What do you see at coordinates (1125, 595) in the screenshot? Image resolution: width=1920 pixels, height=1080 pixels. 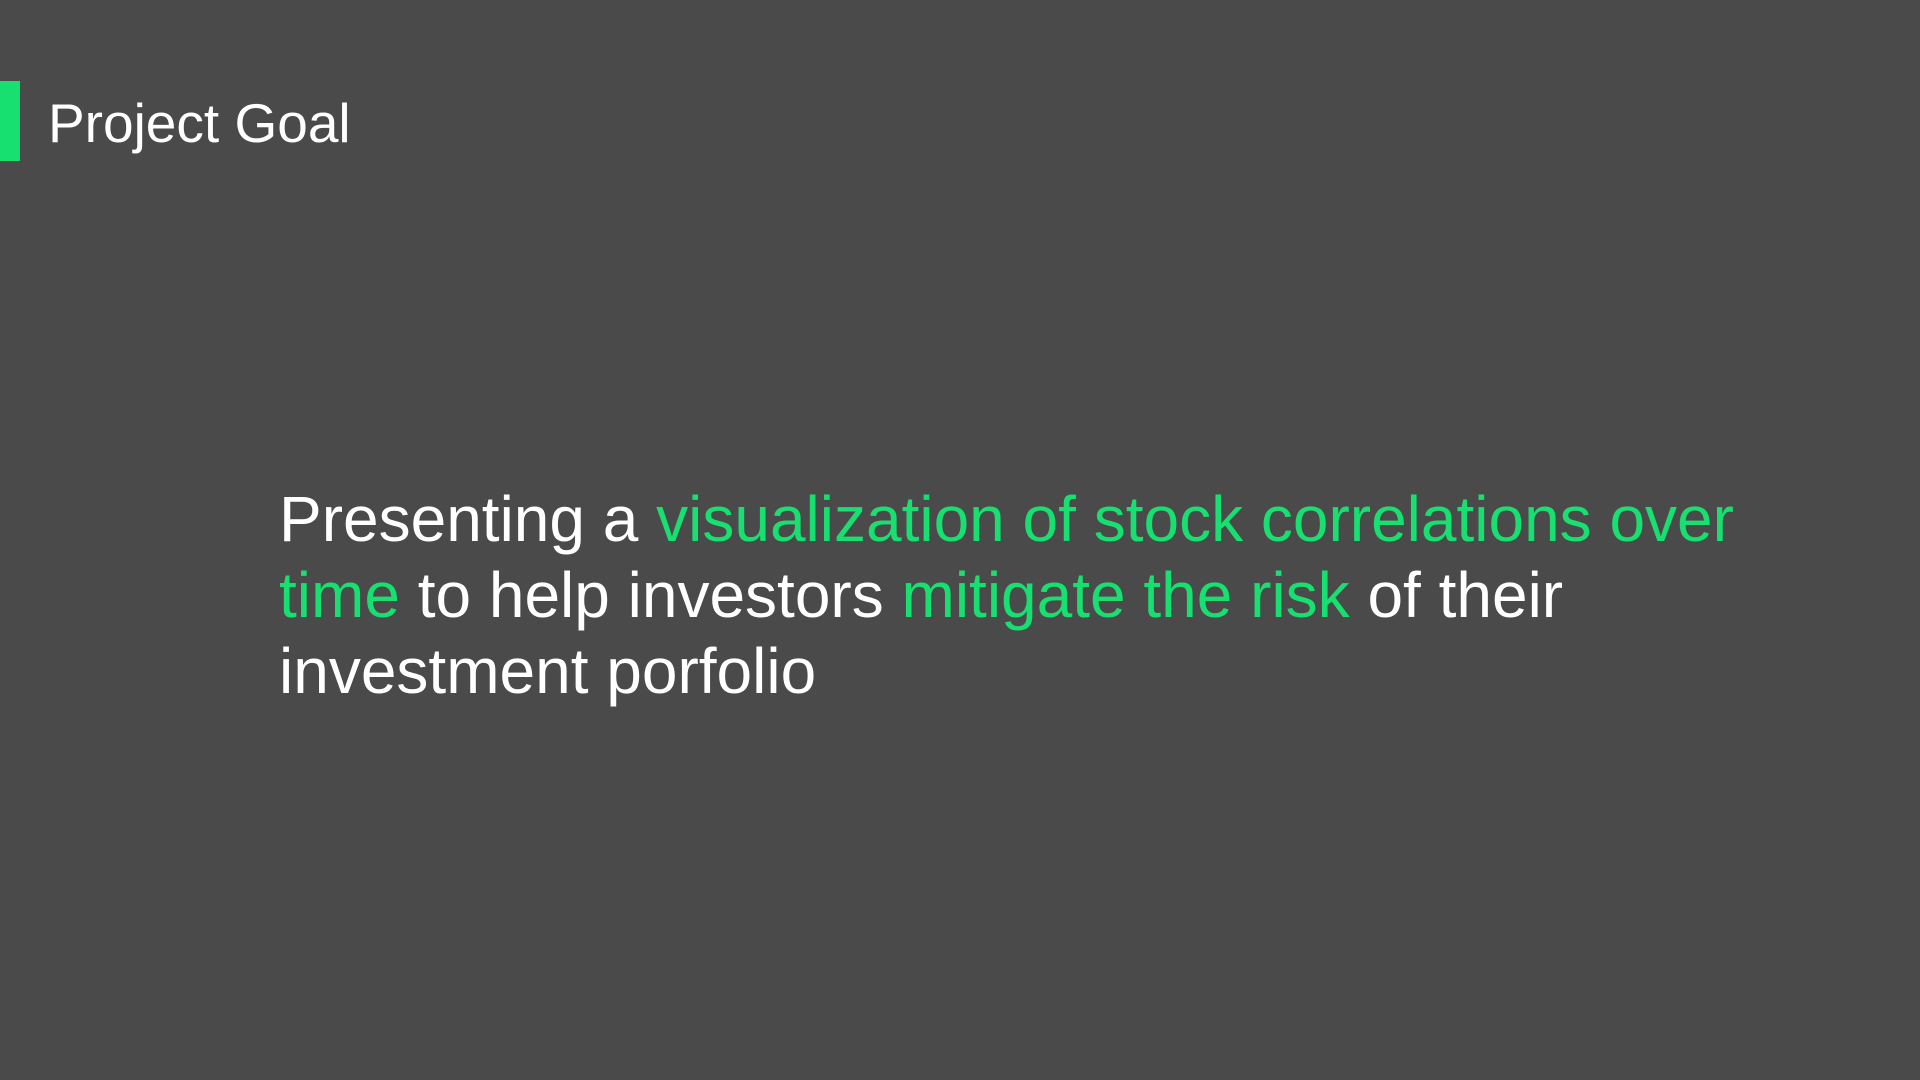 I see `statement-highlight-risk: mitigate the risk` at bounding box center [1125, 595].